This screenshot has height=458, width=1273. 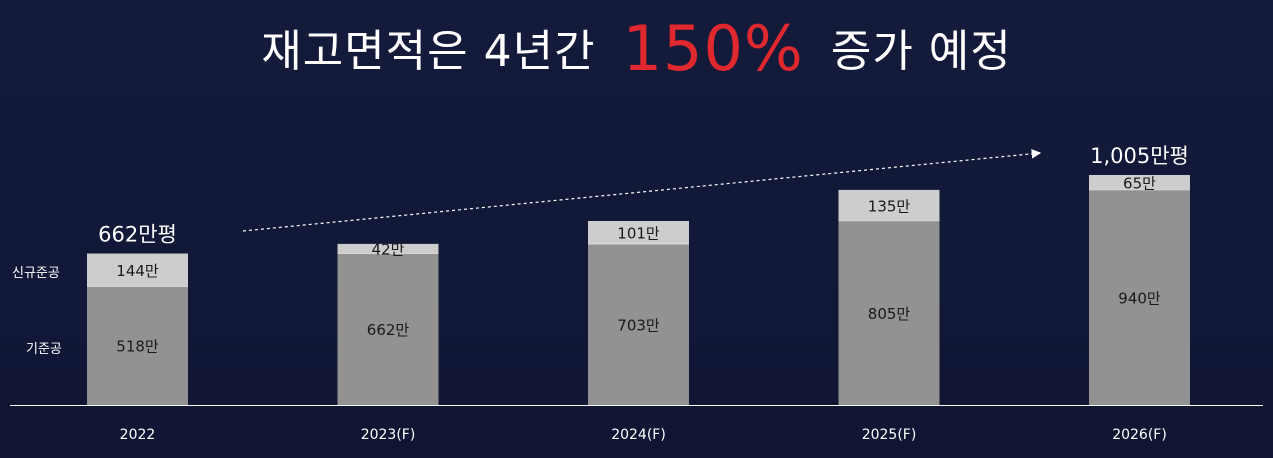 What do you see at coordinates (889, 435) in the screenshot?
I see `x-tick-label-3: 2025(F)` at bounding box center [889, 435].